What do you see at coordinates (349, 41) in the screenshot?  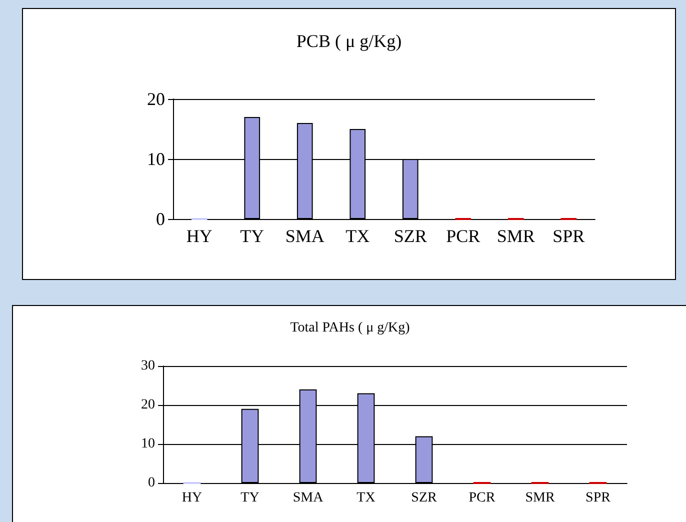 I see `chart-title: PCB ( μ g/Kg)` at bounding box center [349, 41].